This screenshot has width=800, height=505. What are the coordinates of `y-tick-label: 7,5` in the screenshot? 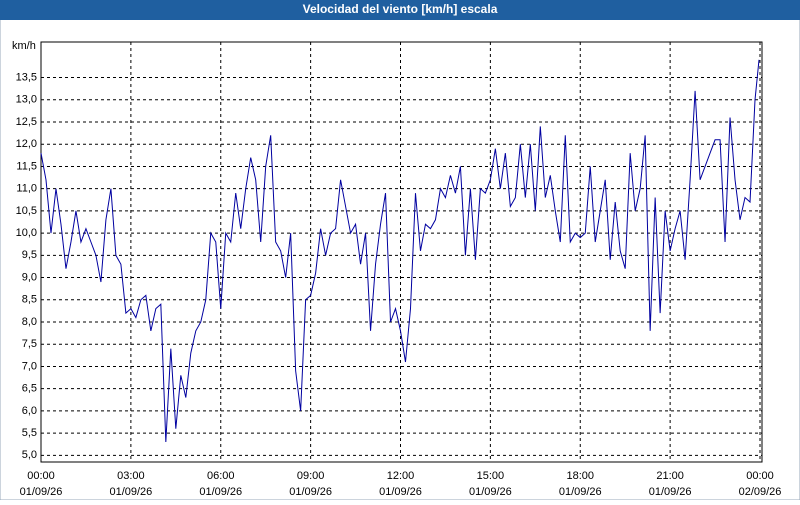 It's located at (29, 344).